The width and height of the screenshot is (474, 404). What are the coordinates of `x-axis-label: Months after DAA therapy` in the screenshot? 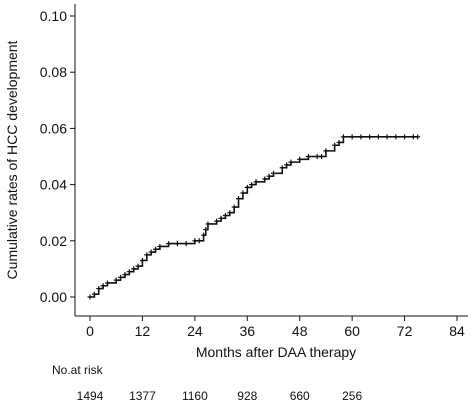 It's located at (276, 352).